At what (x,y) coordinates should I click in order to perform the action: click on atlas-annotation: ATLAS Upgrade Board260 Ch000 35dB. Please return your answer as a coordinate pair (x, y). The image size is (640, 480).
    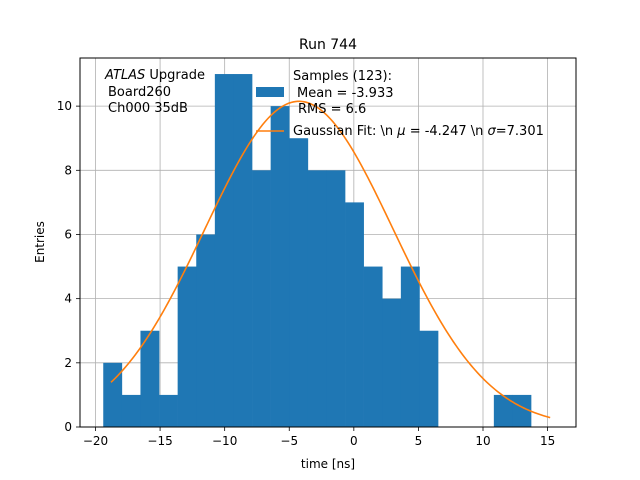
    Looking at the image, I should click on (154, 92).